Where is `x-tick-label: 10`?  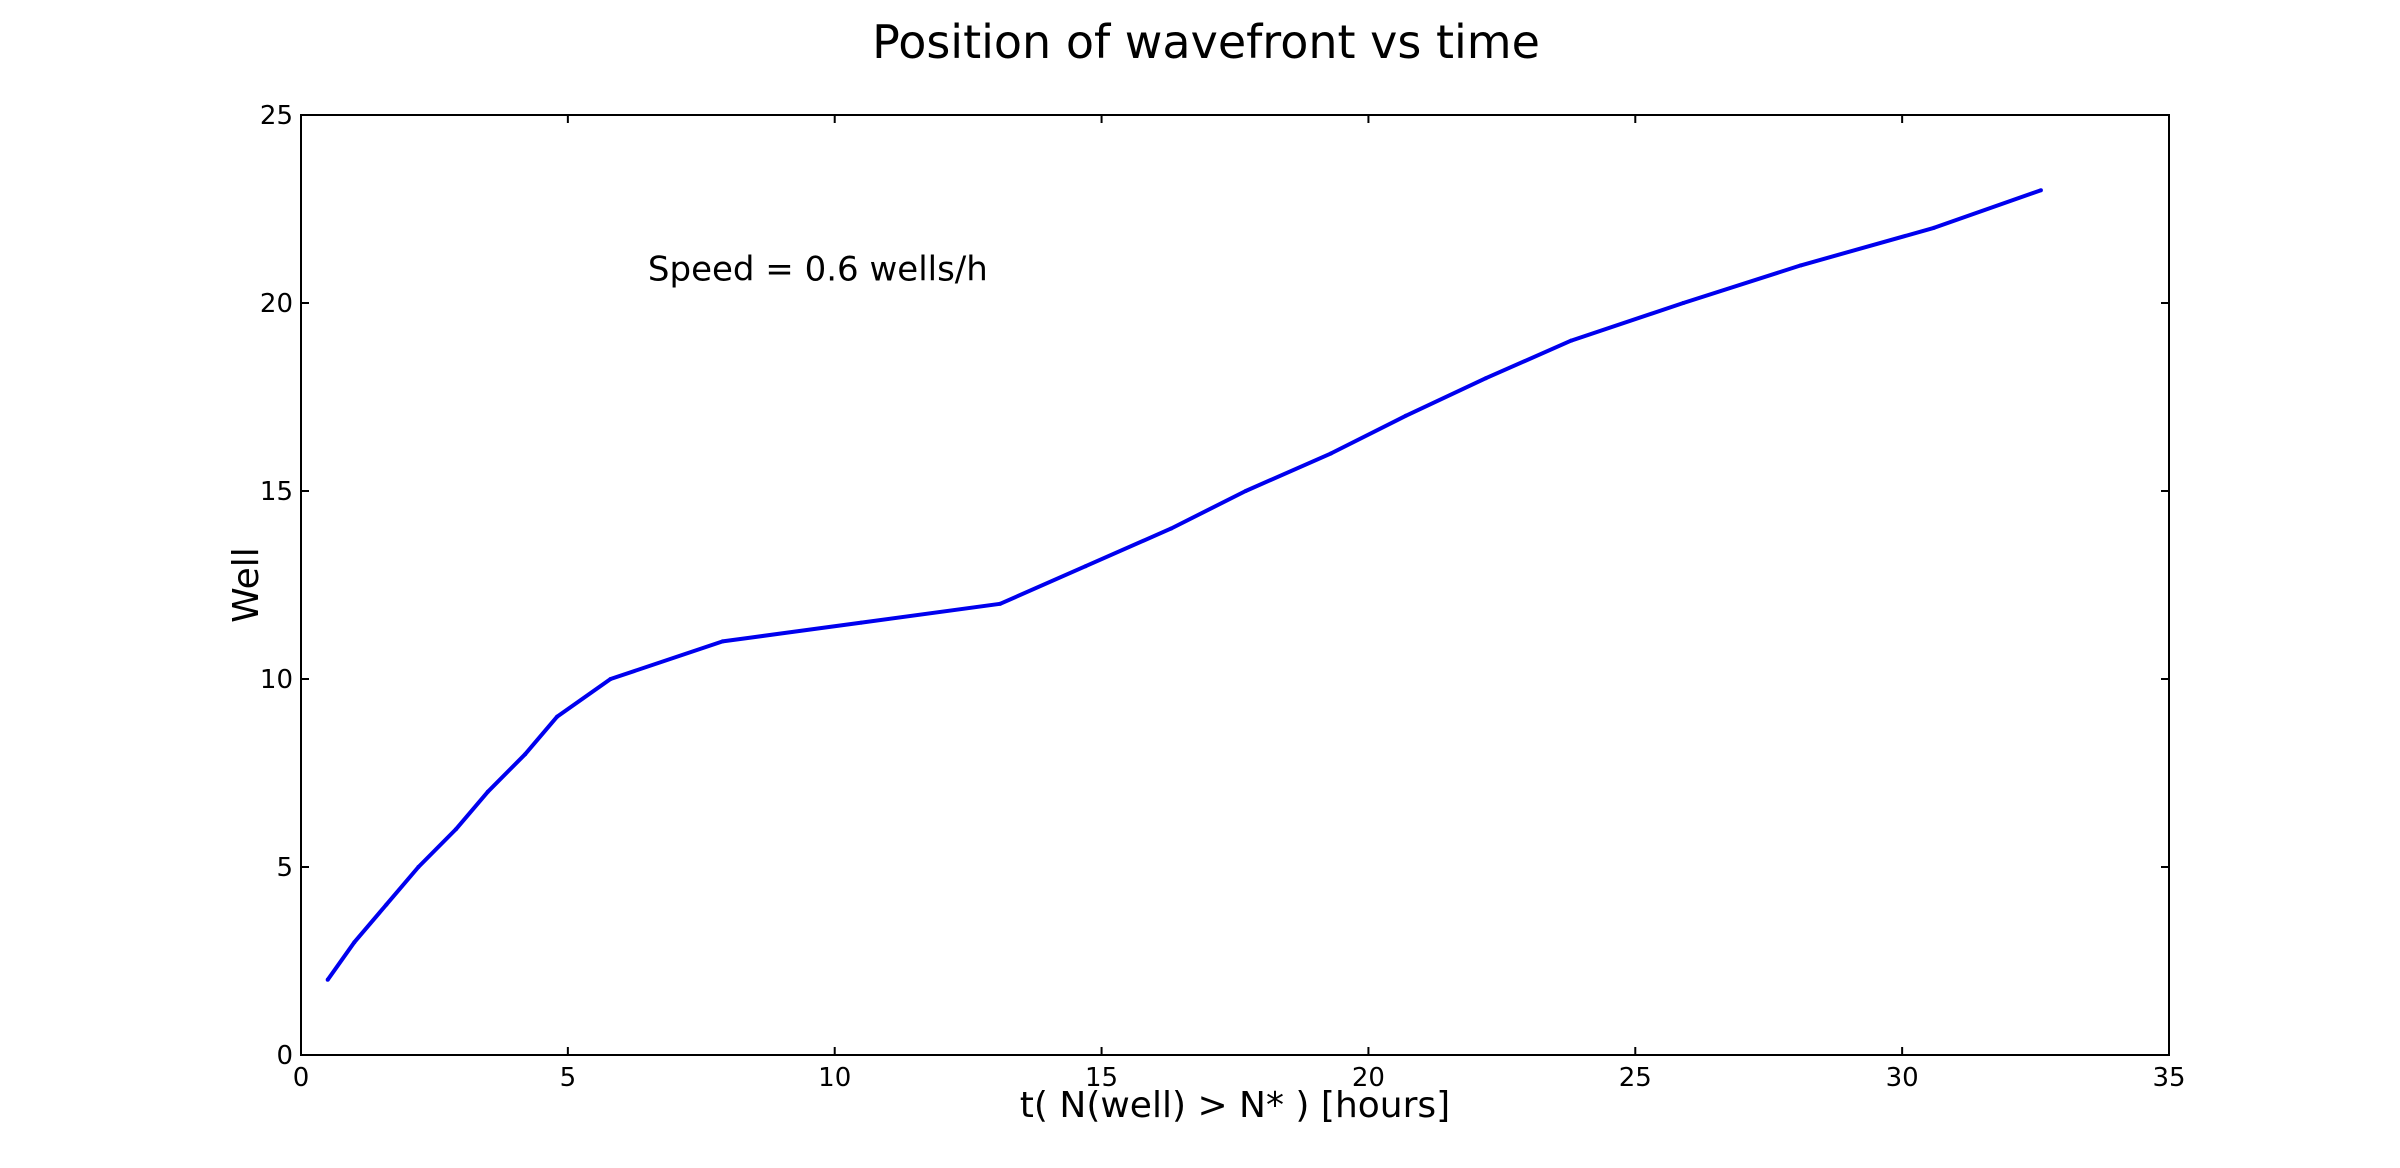 x-tick-label: 10 is located at coordinates (834, 1078).